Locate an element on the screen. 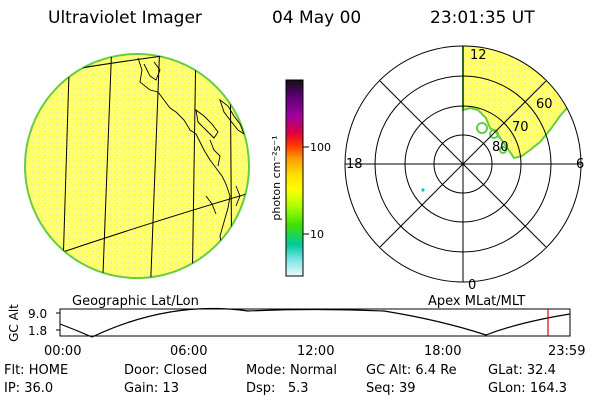 The width and height of the screenshot is (600, 400). status-mode: Mode: Normal is located at coordinates (291, 371).